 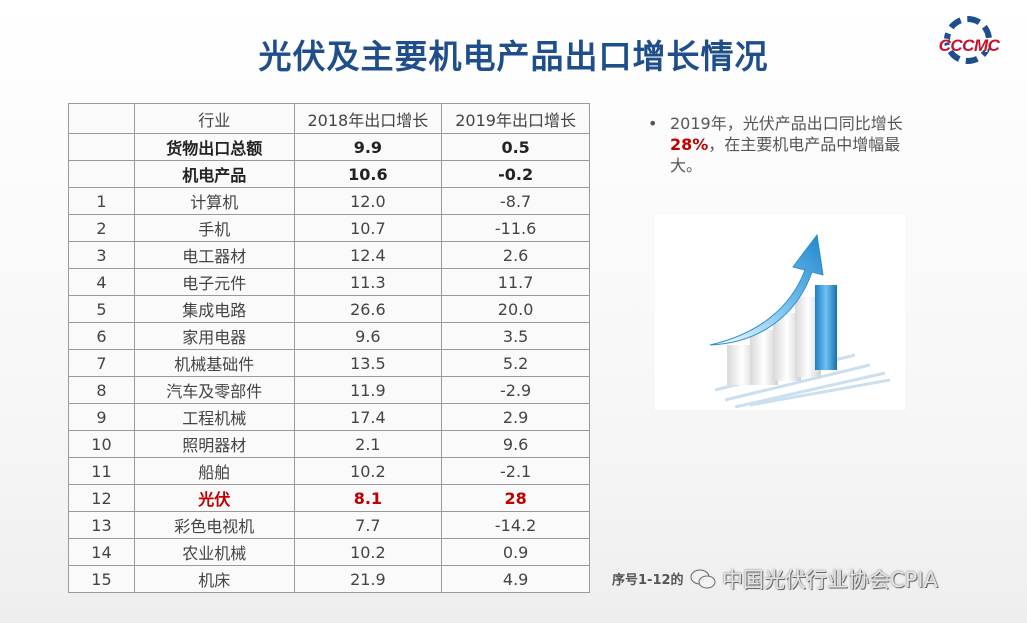 What do you see at coordinates (101, 118) in the screenshot?
I see `header-index` at bounding box center [101, 118].